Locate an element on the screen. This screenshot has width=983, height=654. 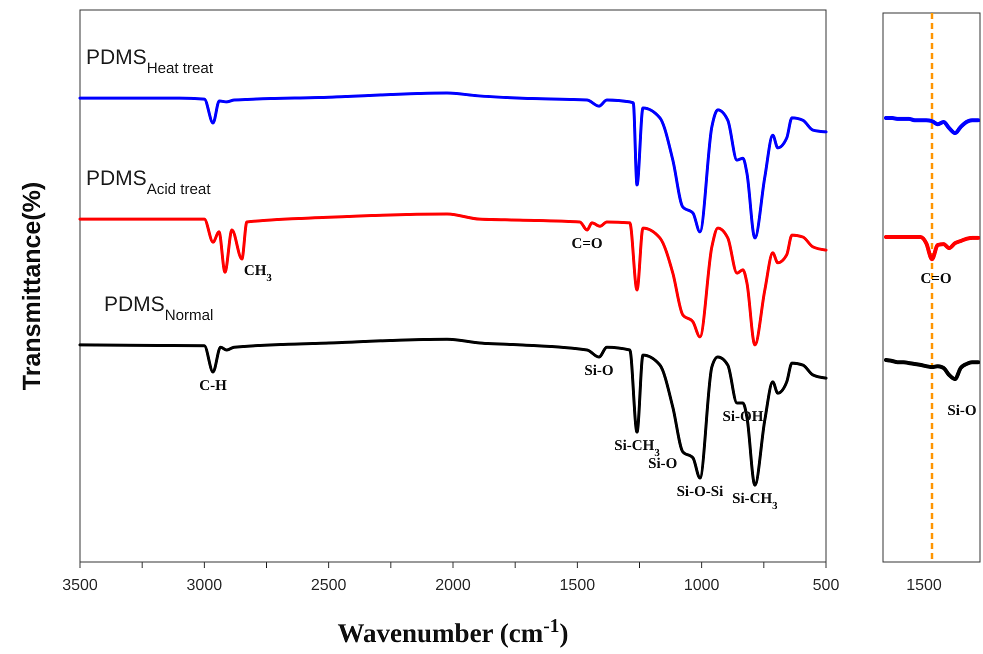
annotation: Si-CH$_{3}$ is located at coordinates (755, 501).